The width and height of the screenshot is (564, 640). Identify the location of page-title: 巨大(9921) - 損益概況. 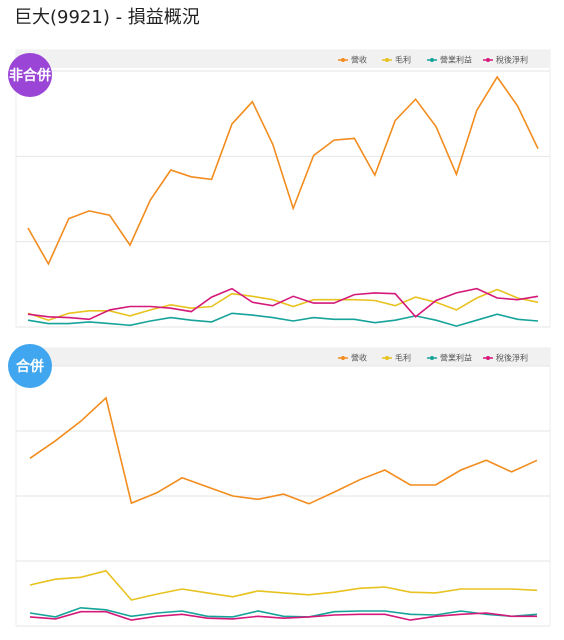
(107, 17).